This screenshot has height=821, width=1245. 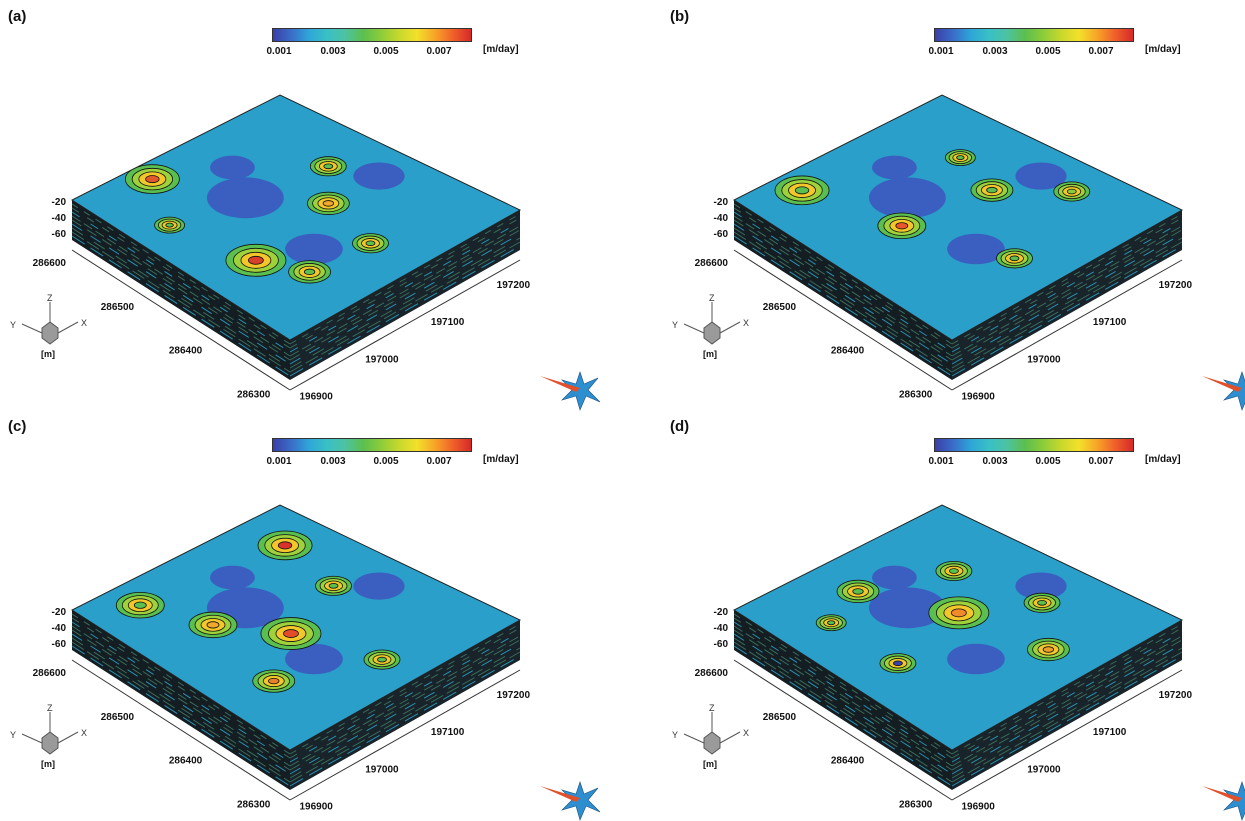 I want to click on panel-label: (a), so click(x=17, y=16).